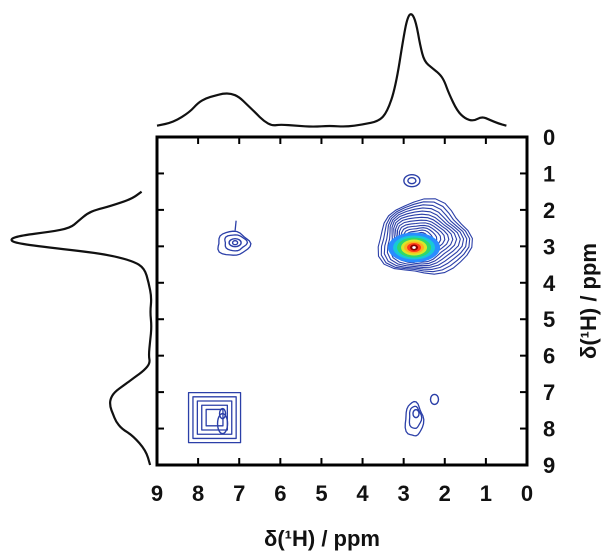 The height and width of the screenshot is (558, 606). Describe the element at coordinates (322, 538) in the screenshot. I see `x-axis-title: δ(¹H) / ppm` at that location.